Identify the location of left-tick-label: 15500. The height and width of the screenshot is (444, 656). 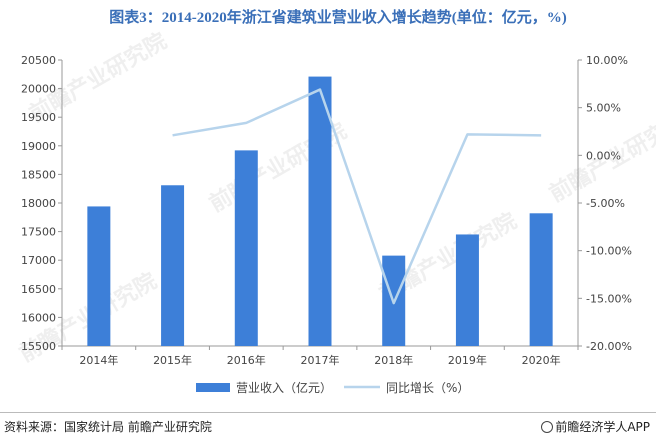
(38, 346).